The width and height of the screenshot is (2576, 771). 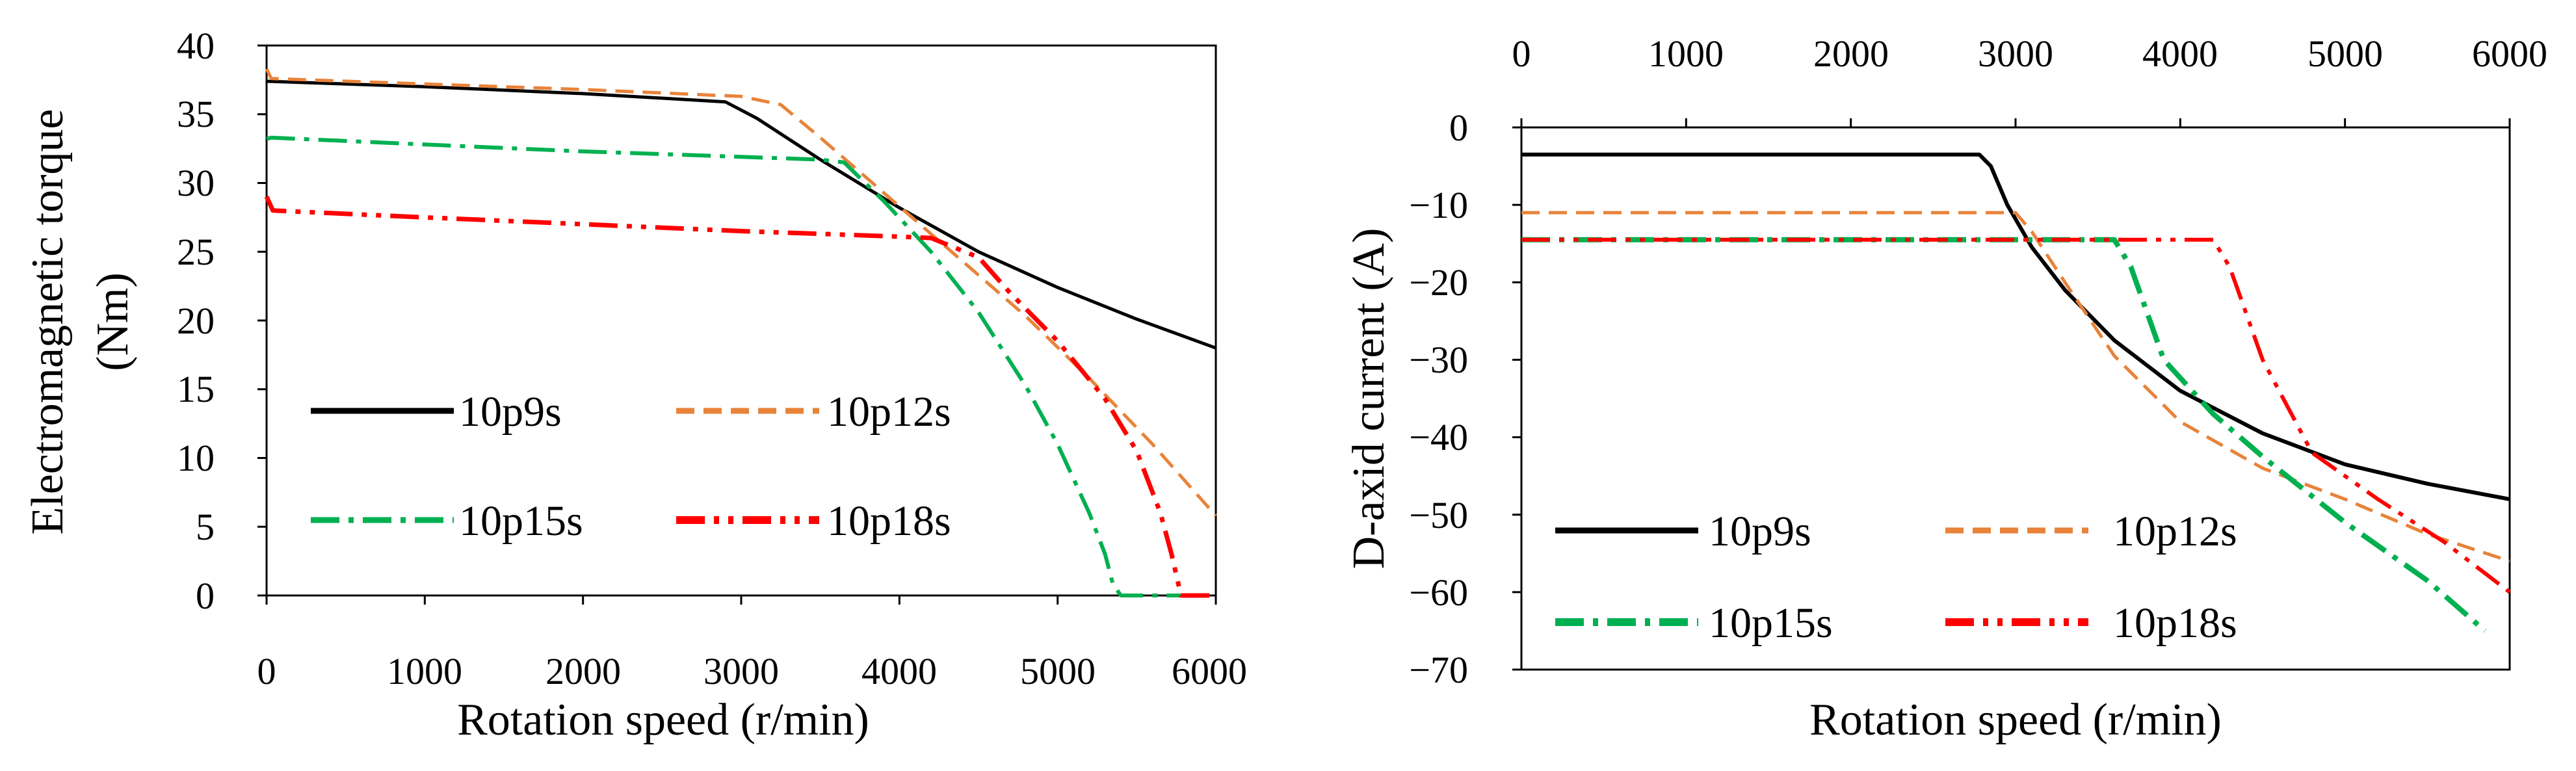 What do you see at coordinates (2175, 623) in the screenshot?
I see `current-legend-label-10p18s: 10p18s` at bounding box center [2175, 623].